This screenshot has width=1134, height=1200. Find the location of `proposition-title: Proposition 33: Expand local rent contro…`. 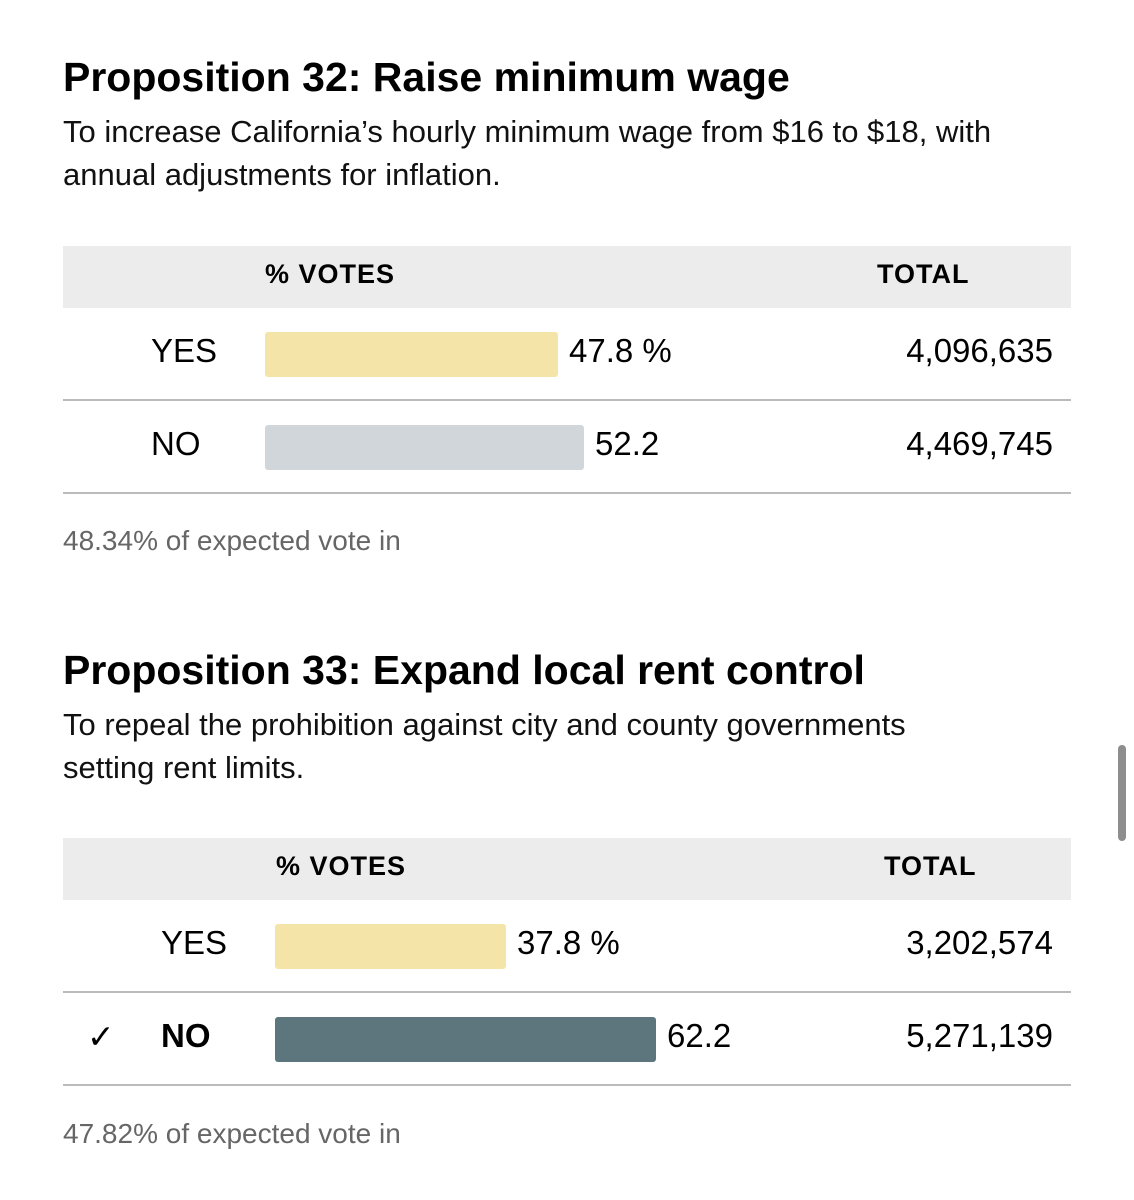

proposition-title: Proposition 33: Expand local rent contro… is located at coordinates (464, 670).